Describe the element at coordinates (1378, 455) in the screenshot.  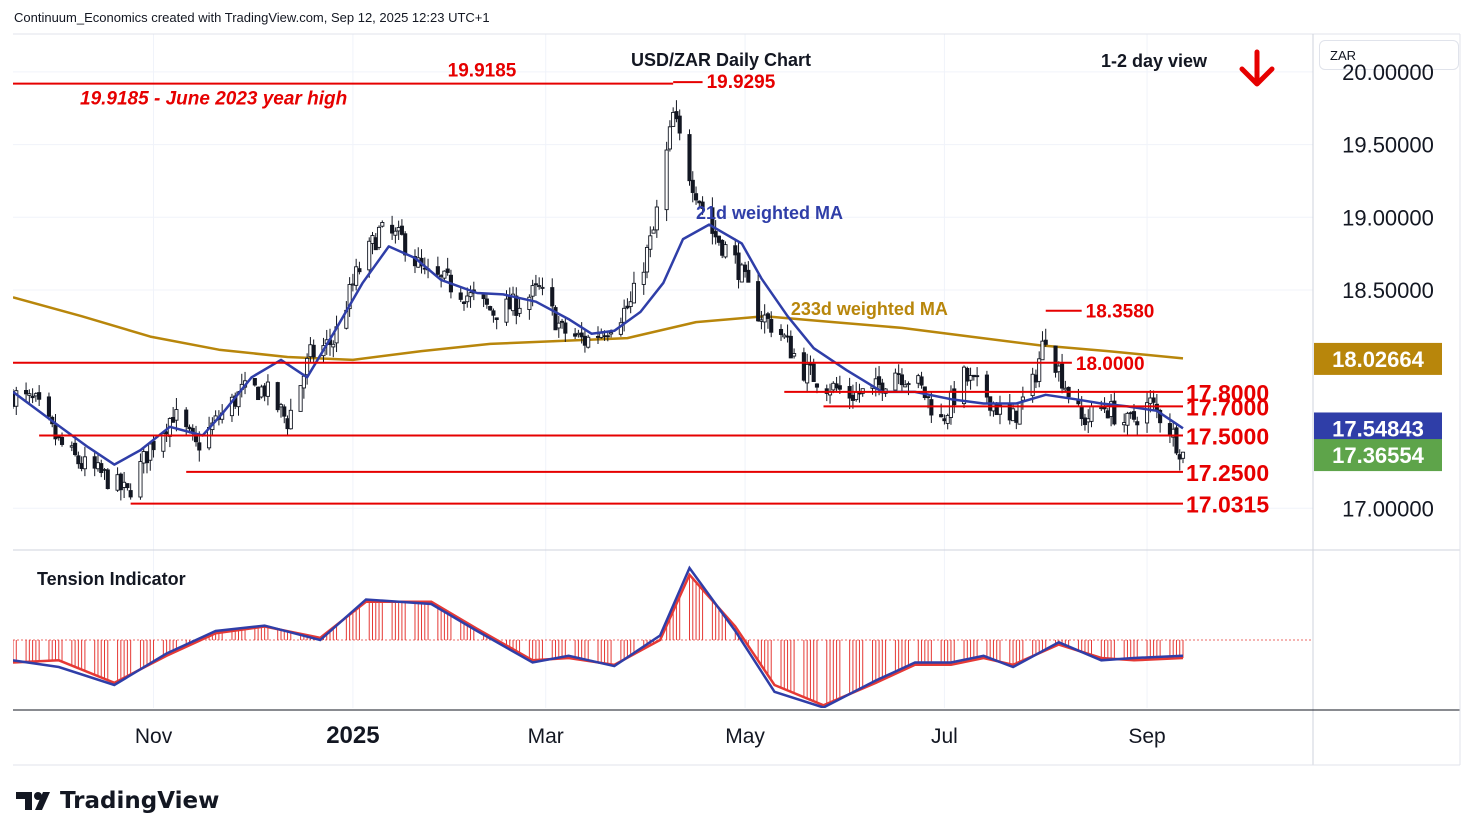
I see `price-tag-box` at that location.